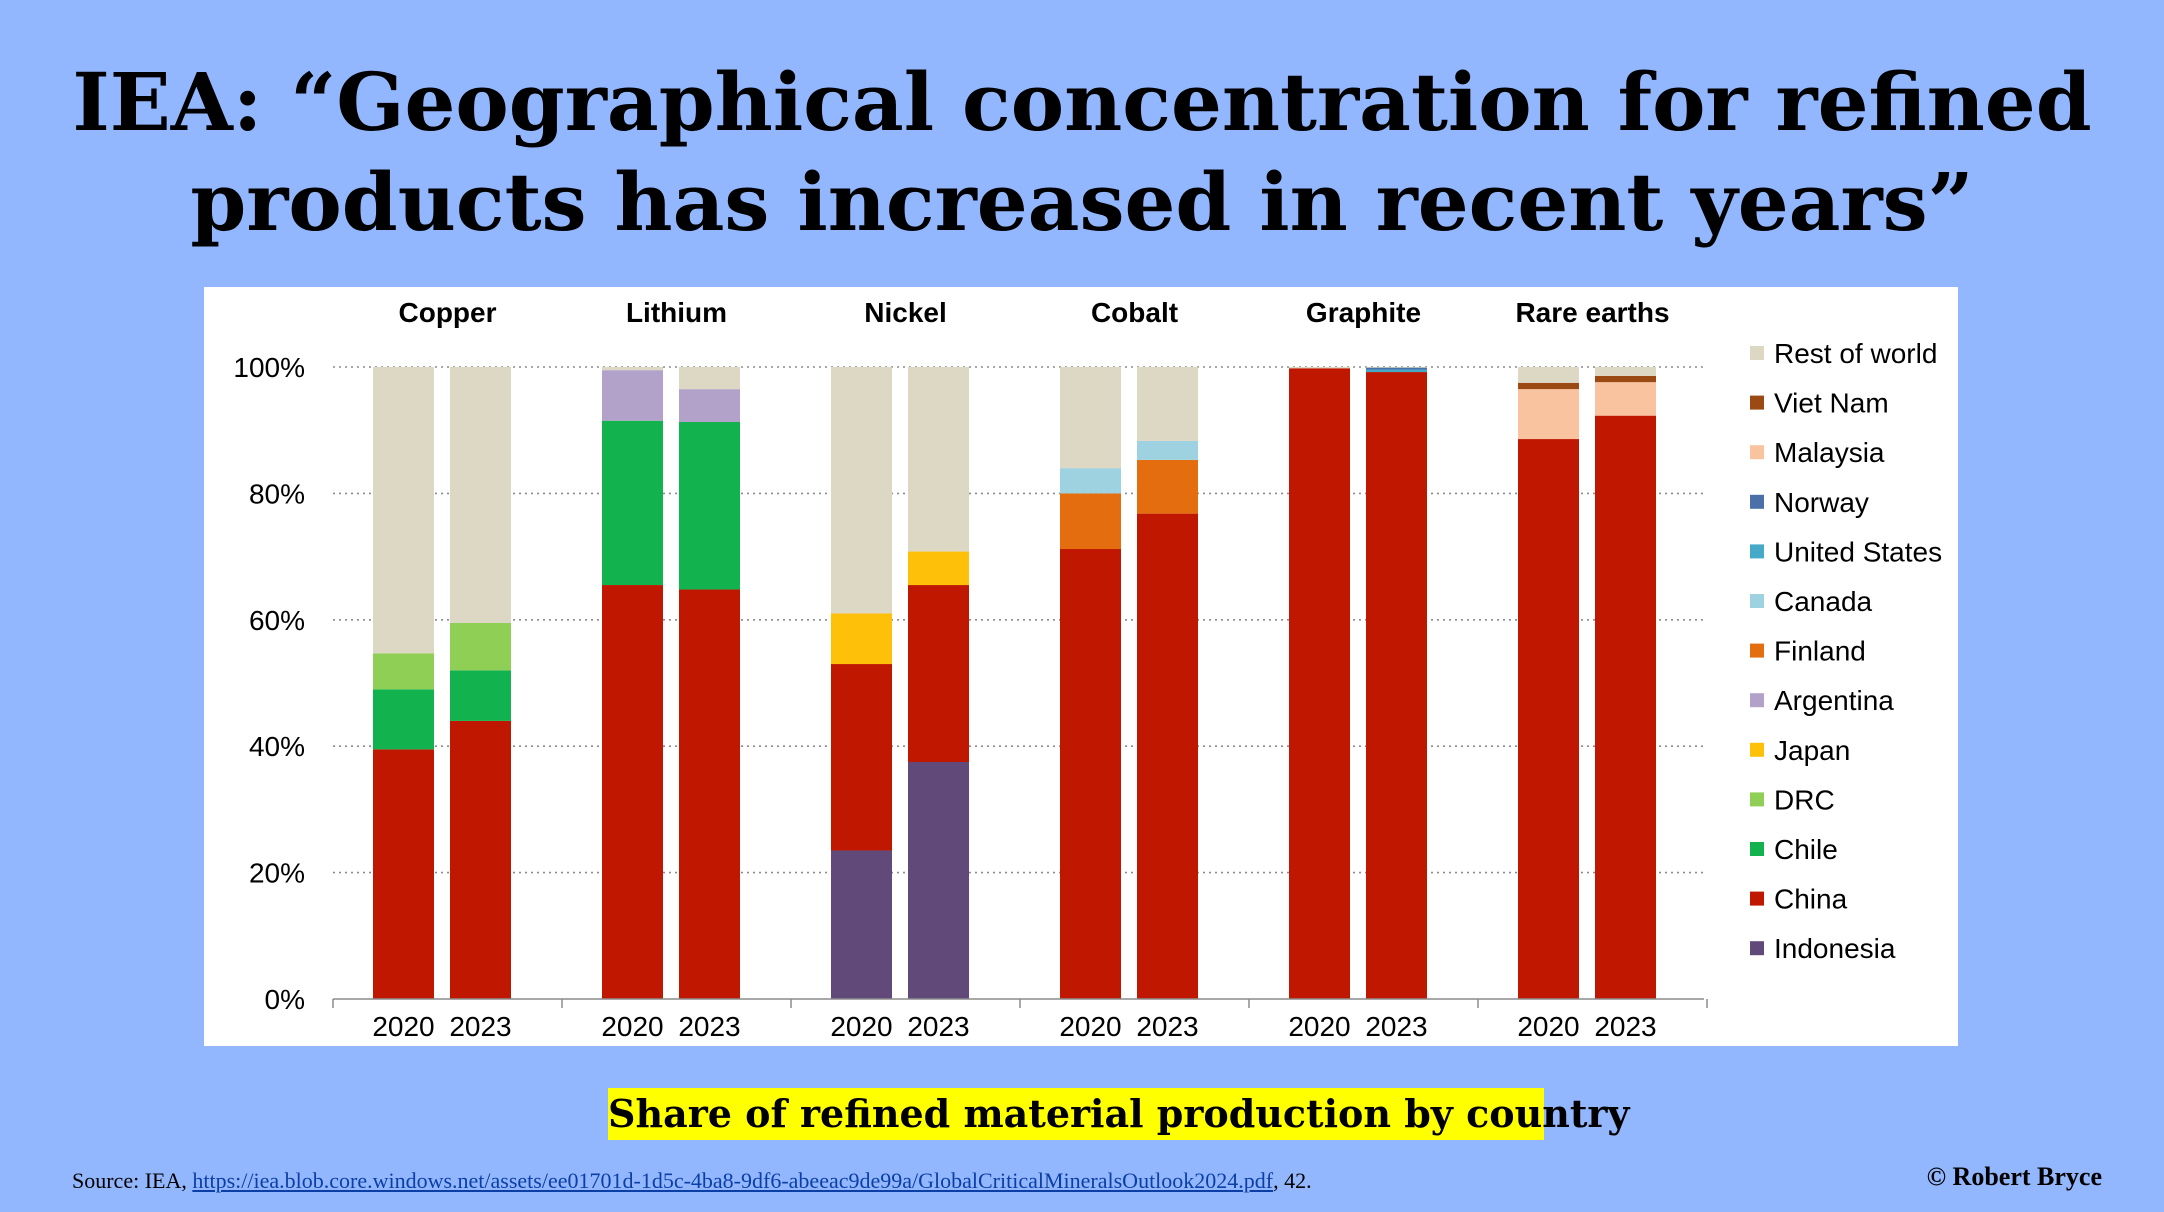  Describe the element at coordinates (1835, 948) in the screenshot. I see `legend-label: Indonesia` at that location.